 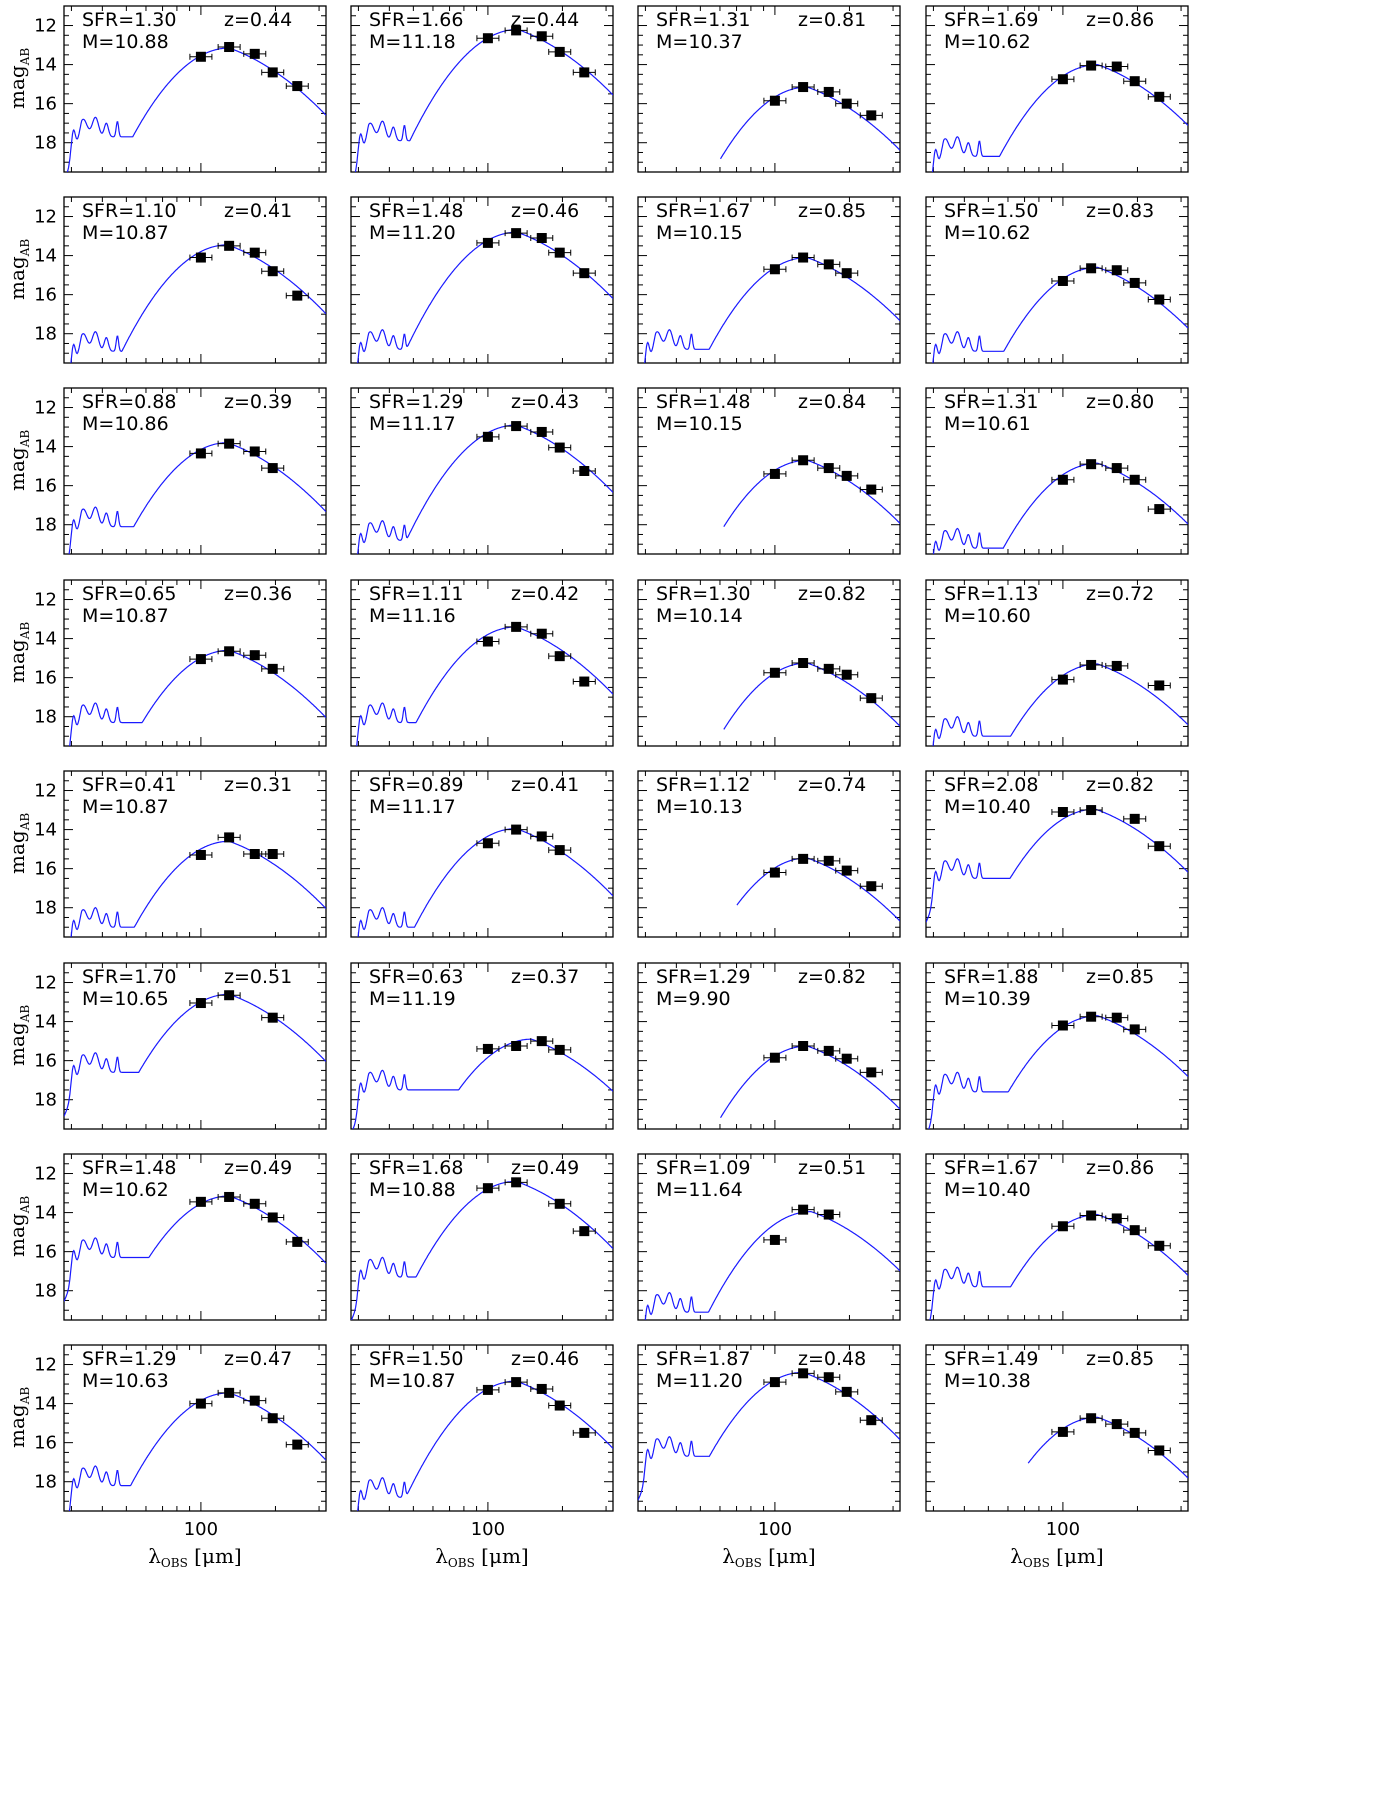 I want to click on redshift-label: z=0.43, so click(x=545, y=402).